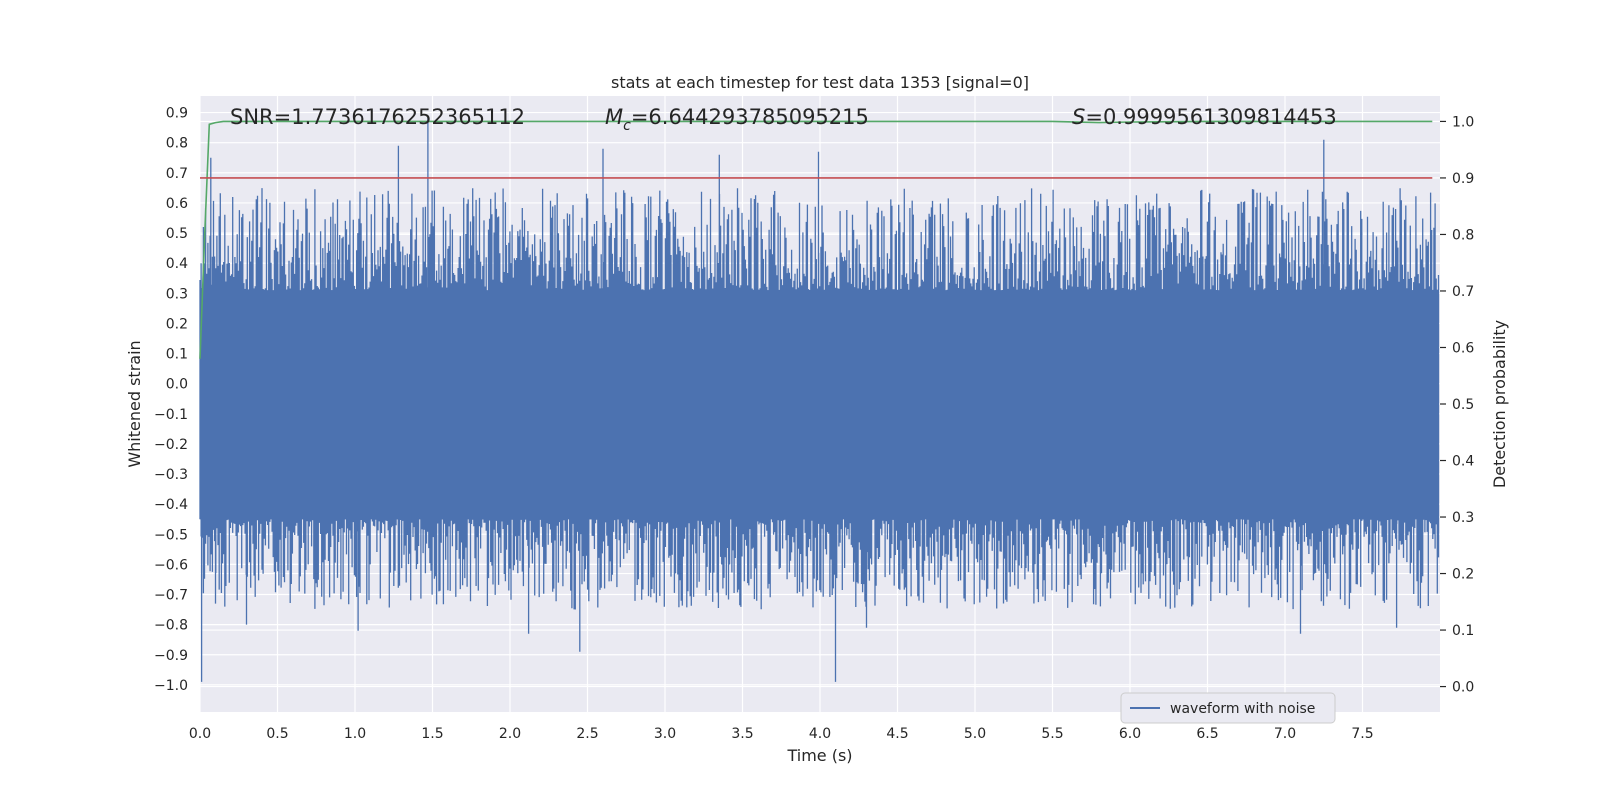  What do you see at coordinates (820, 734) in the screenshot?
I see `x-tick-label: 4.0` at bounding box center [820, 734].